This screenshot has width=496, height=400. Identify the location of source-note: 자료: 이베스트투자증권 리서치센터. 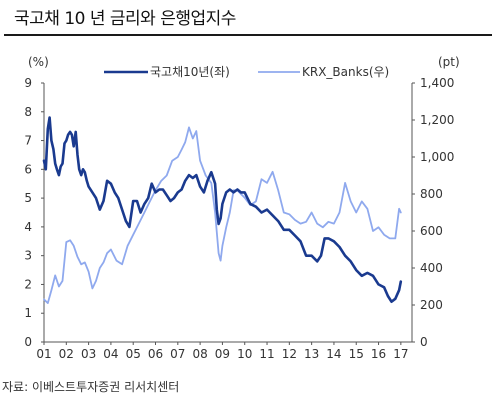
(91, 387).